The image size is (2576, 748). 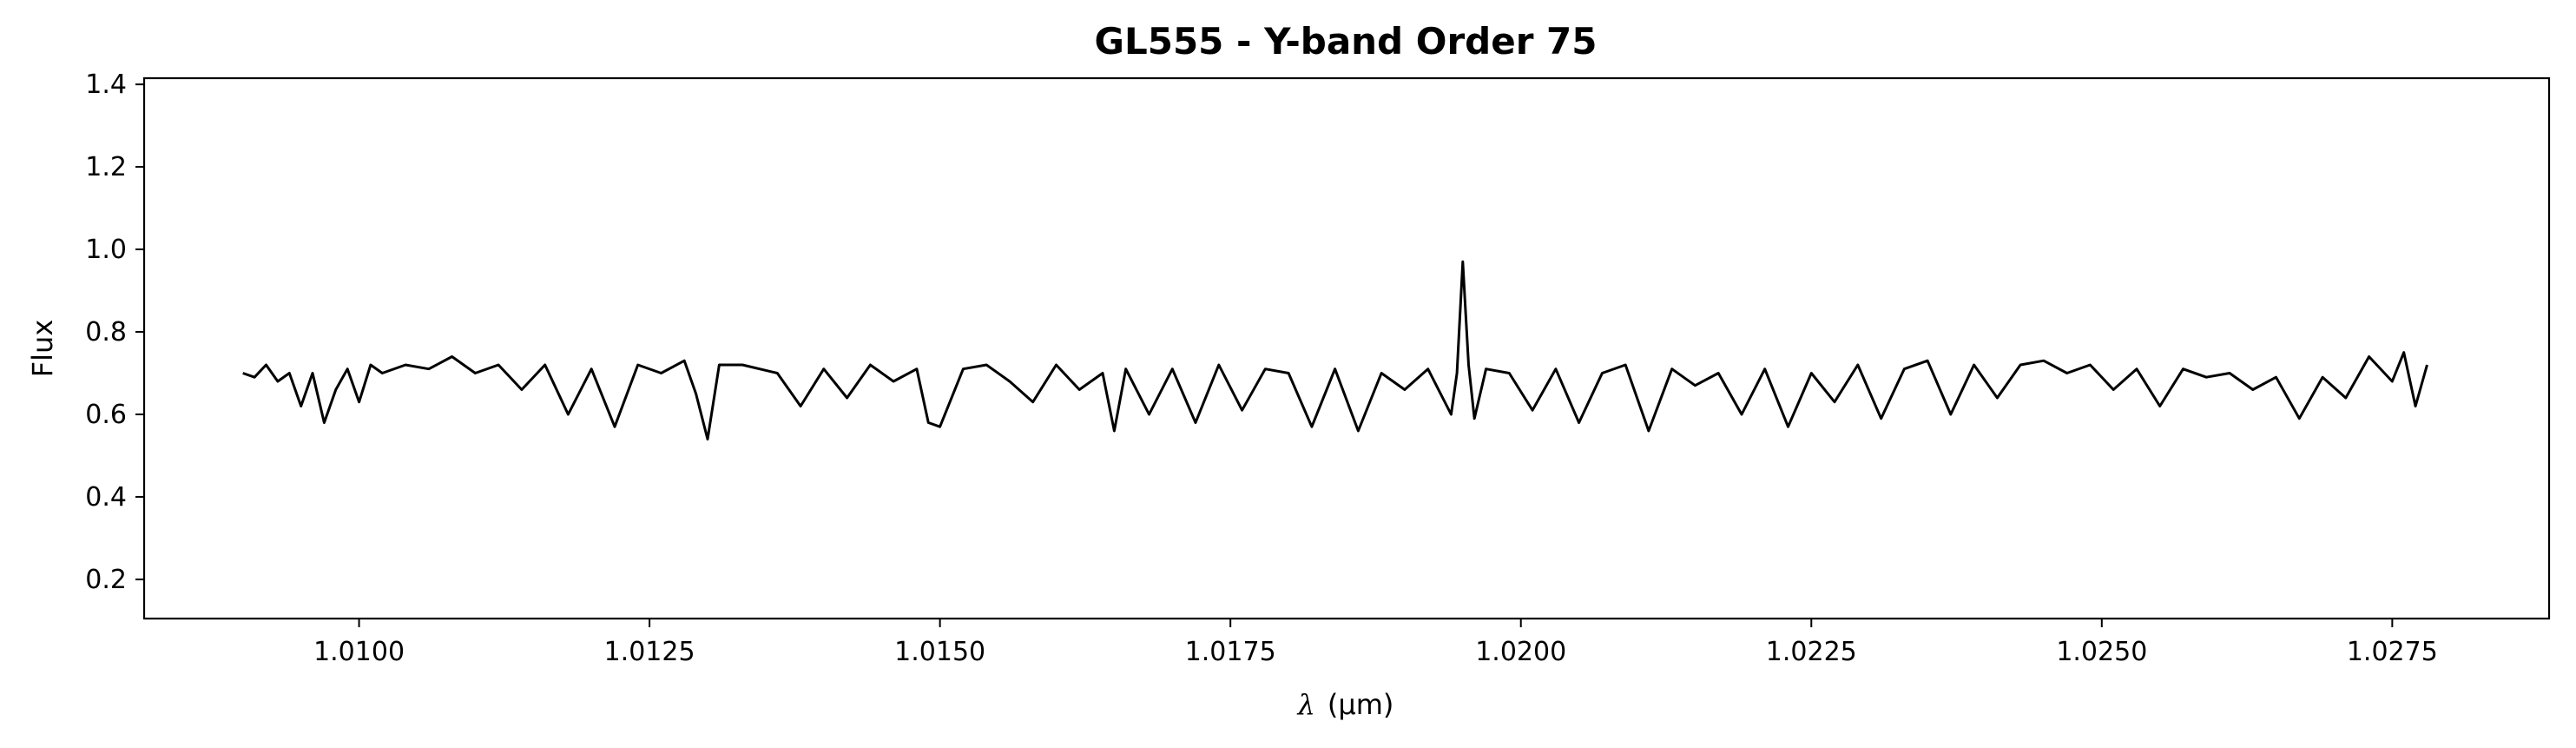 What do you see at coordinates (2101, 652) in the screenshot?
I see `x-tick-label: 1.0250` at bounding box center [2101, 652].